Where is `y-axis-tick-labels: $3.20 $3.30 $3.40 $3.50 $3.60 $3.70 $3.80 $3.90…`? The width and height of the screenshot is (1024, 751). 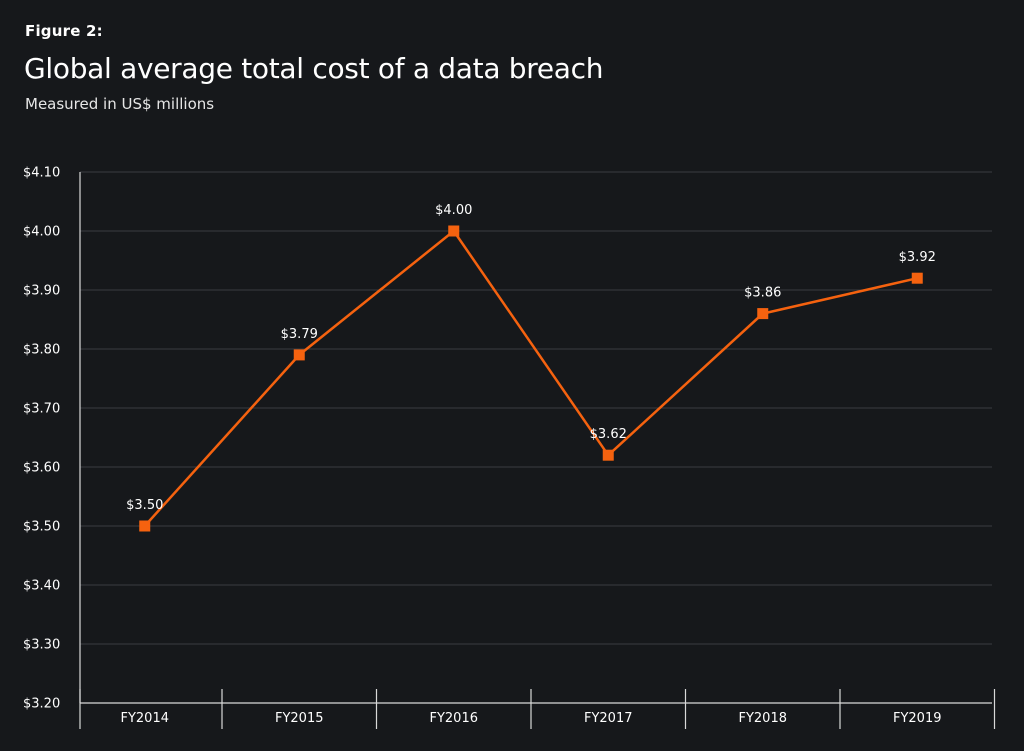
y-axis-tick-labels: $3.20 $3.30 $3.40 $3.50 $3.60 $3.70 $3.80 $3.90… is located at coordinates (41, 439).